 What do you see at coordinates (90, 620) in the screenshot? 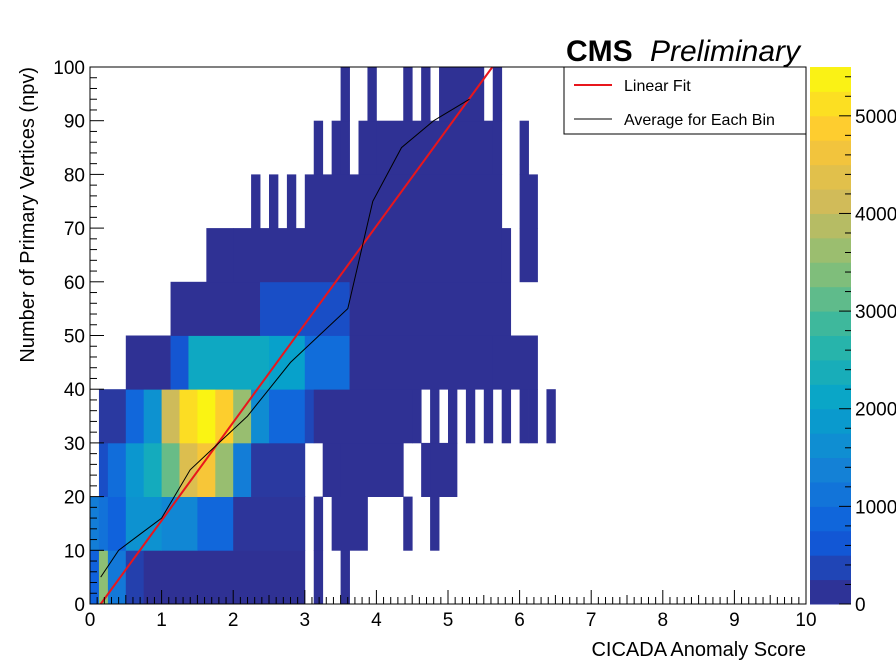
I see `x-tick-label: 0` at bounding box center [90, 620].